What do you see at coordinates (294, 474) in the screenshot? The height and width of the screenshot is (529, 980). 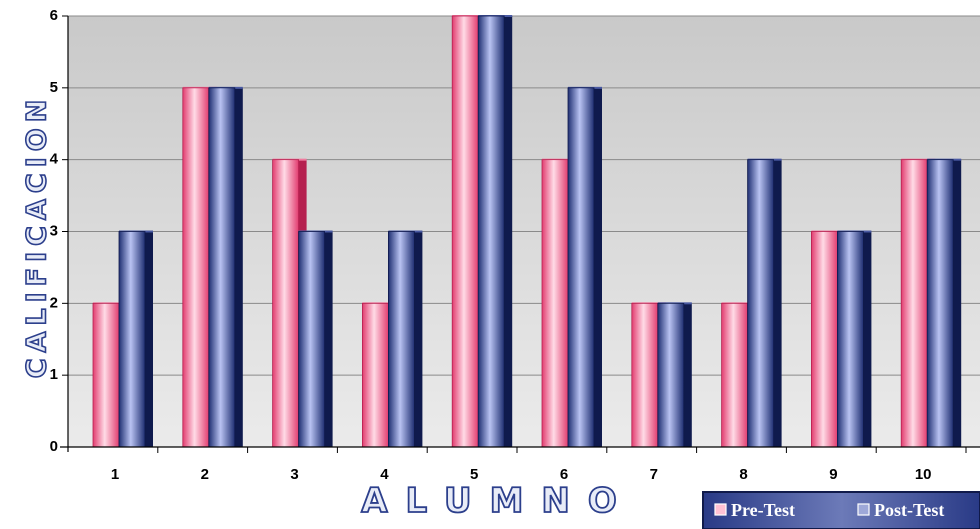 I see `x-tick-label: 3` at bounding box center [294, 474].